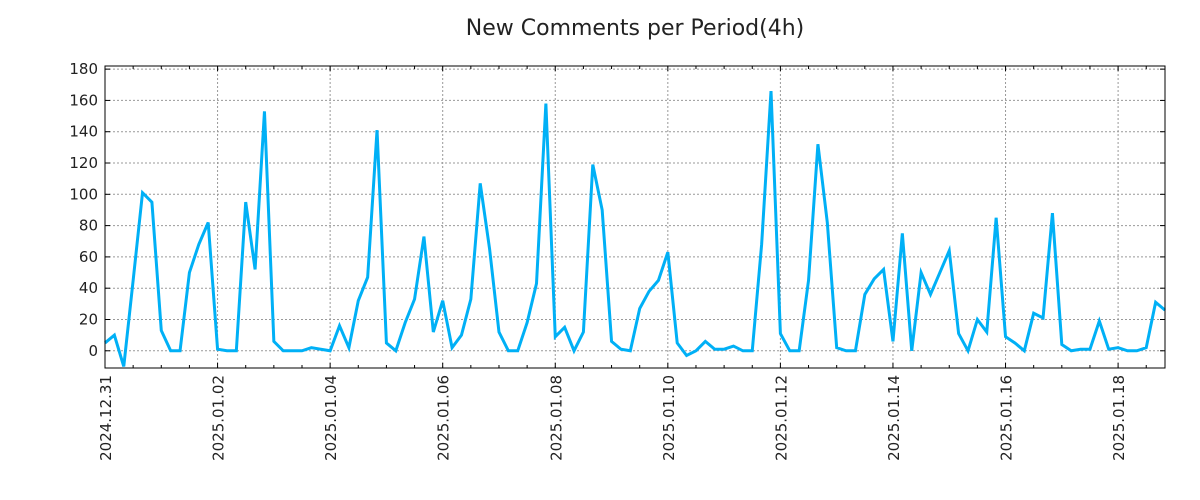  I want to click on x-tick-label: 2025.01.04, so click(331, 418).